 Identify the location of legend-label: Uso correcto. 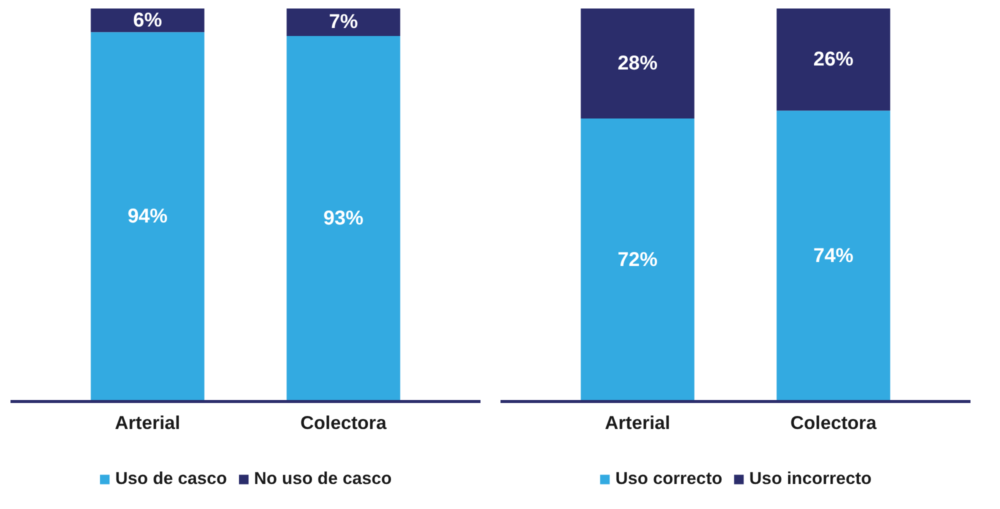
(668, 478).